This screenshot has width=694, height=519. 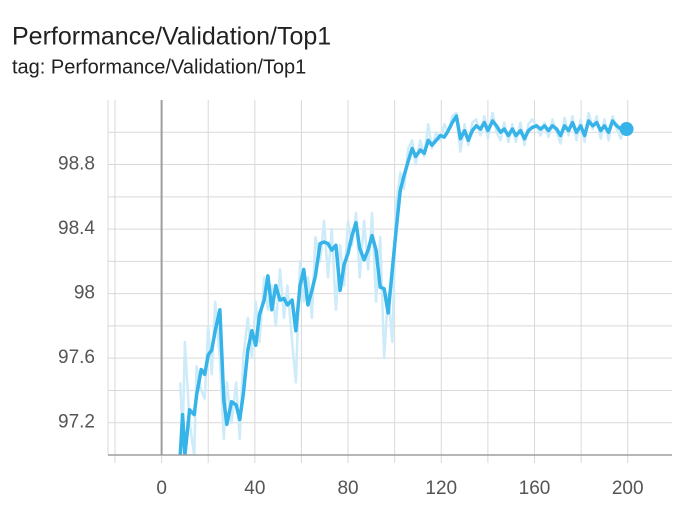 I want to click on chart-title: Performance/Validation/Top1, so click(x=171, y=37).